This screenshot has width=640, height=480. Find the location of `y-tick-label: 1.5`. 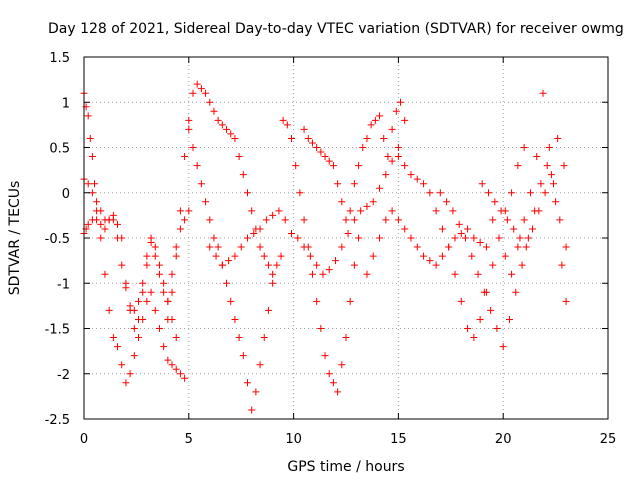

y-tick-label: 1.5 is located at coordinates (59, 58).